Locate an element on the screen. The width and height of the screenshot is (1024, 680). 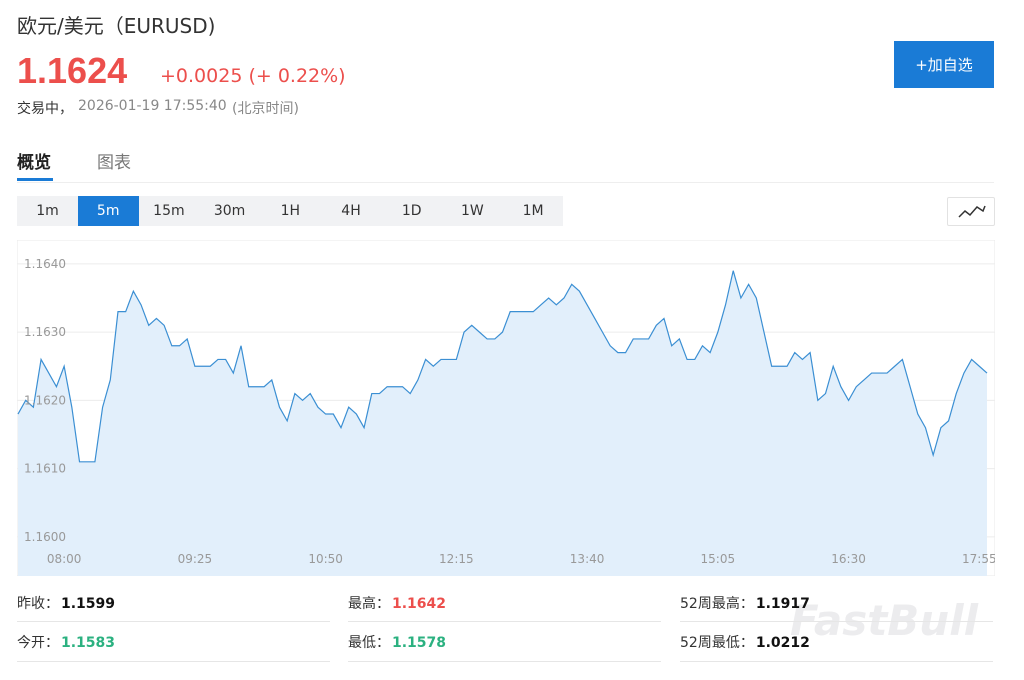
stat: 今开： 1.1583 is located at coordinates (66, 642).